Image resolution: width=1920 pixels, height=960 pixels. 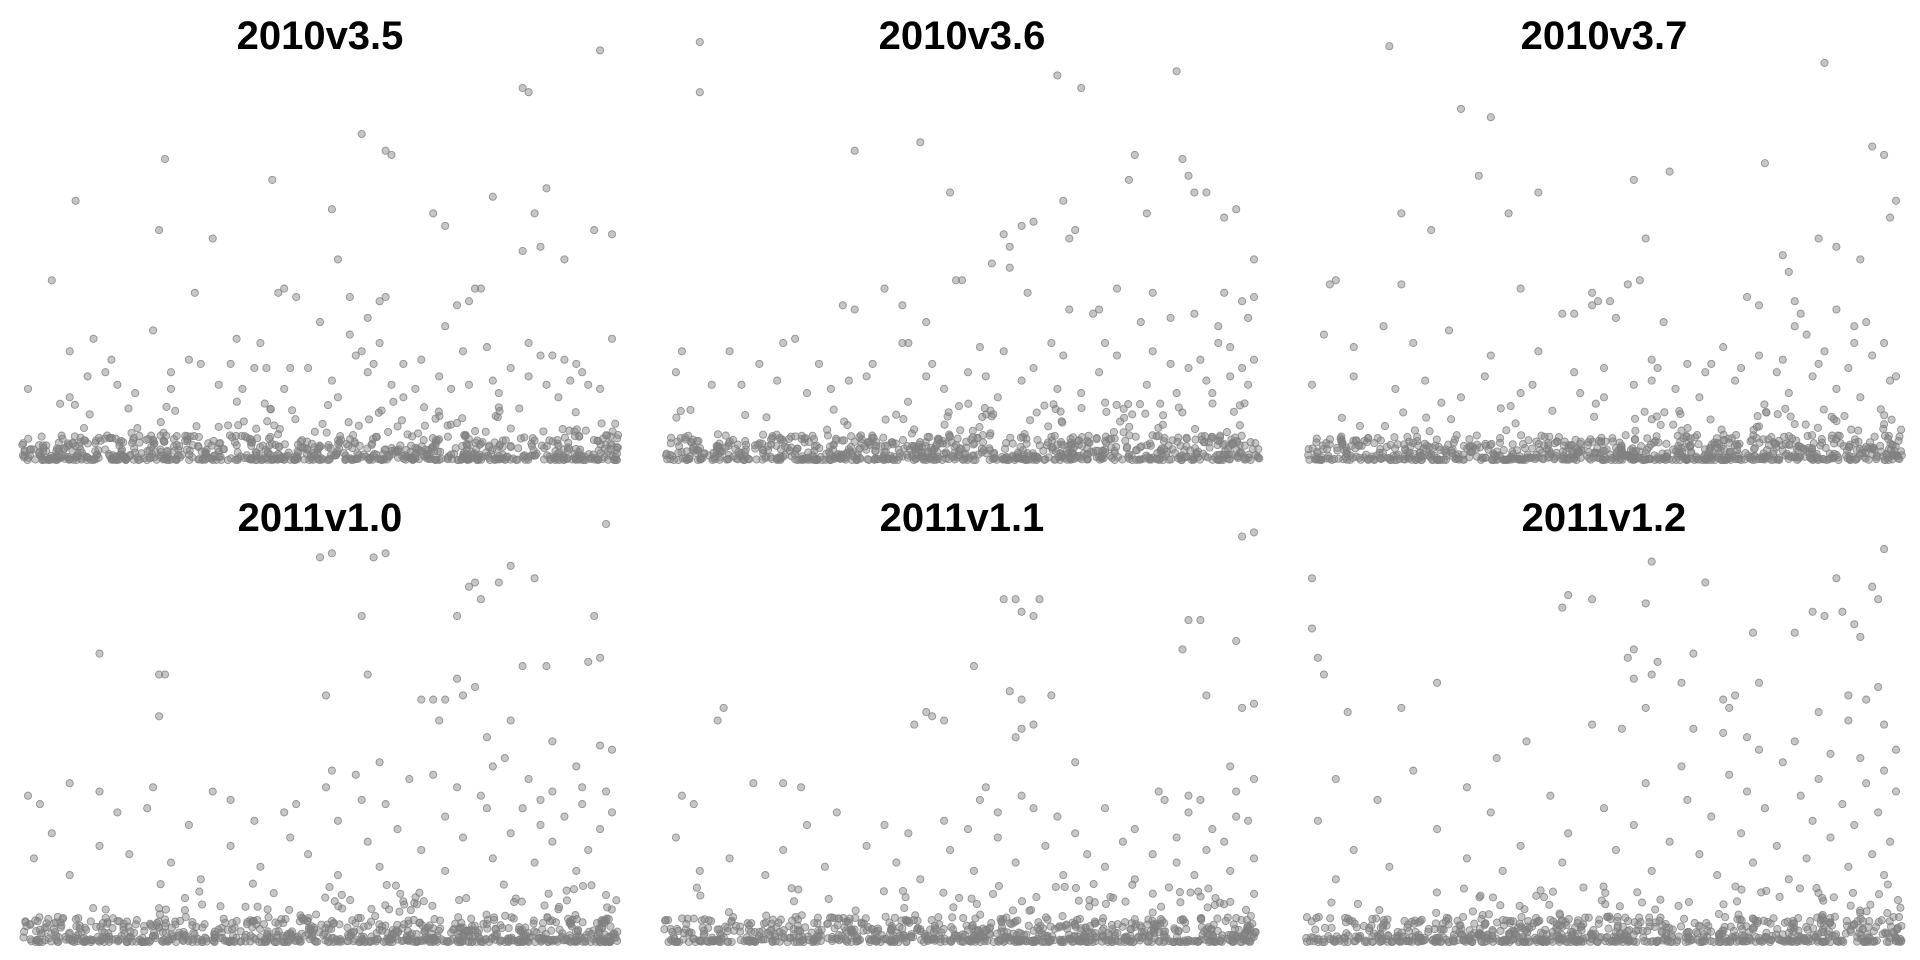 I want to click on scatter-plot-area, so click(x=963, y=251).